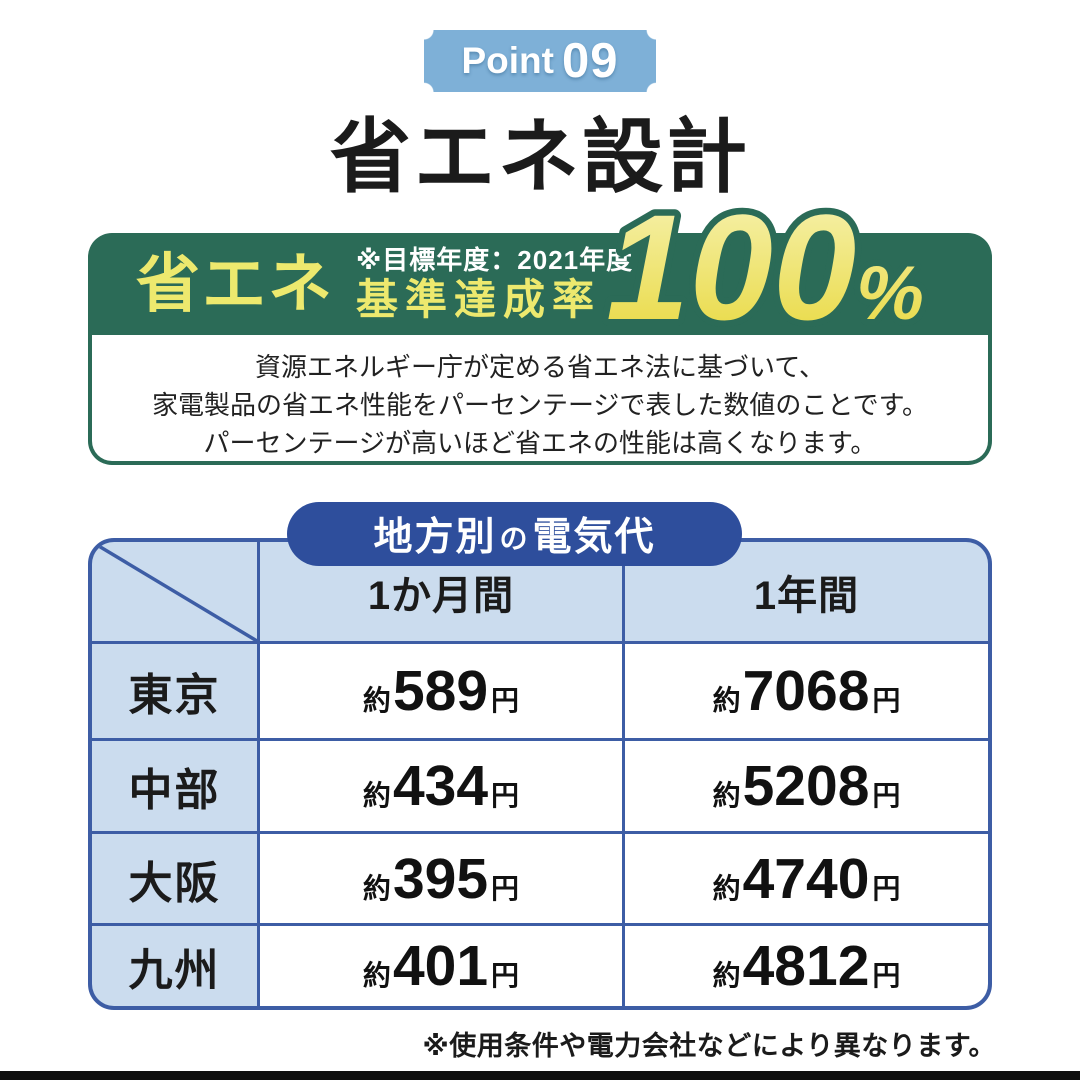 Image resolution: width=1080 pixels, height=1080 pixels. What do you see at coordinates (174, 786) in the screenshot?
I see `row-label-chubu: 中部` at bounding box center [174, 786].